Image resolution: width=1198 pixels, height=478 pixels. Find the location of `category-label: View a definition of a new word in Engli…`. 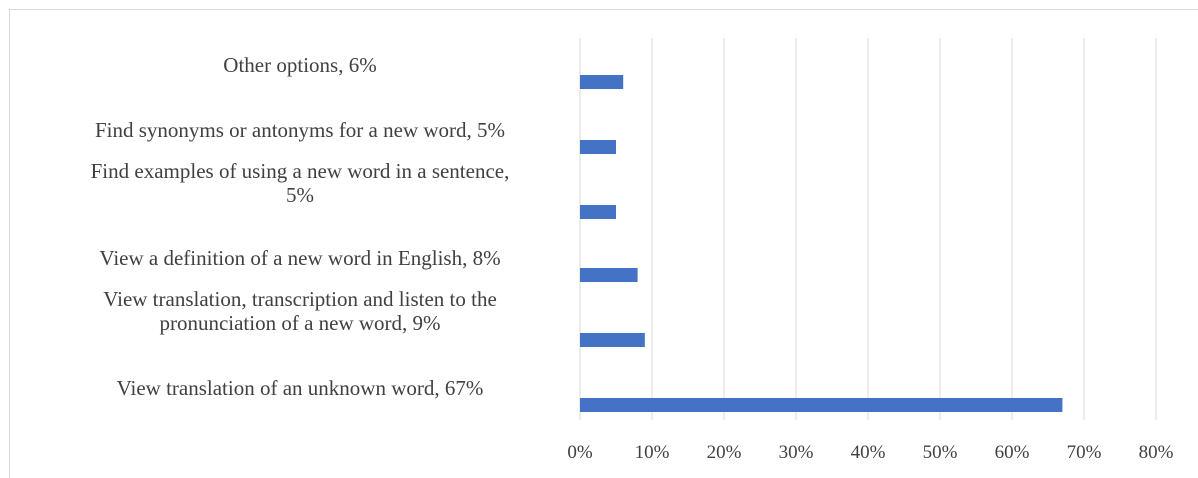

category-label: View a definition of a new word in Engli… is located at coordinates (299, 258).